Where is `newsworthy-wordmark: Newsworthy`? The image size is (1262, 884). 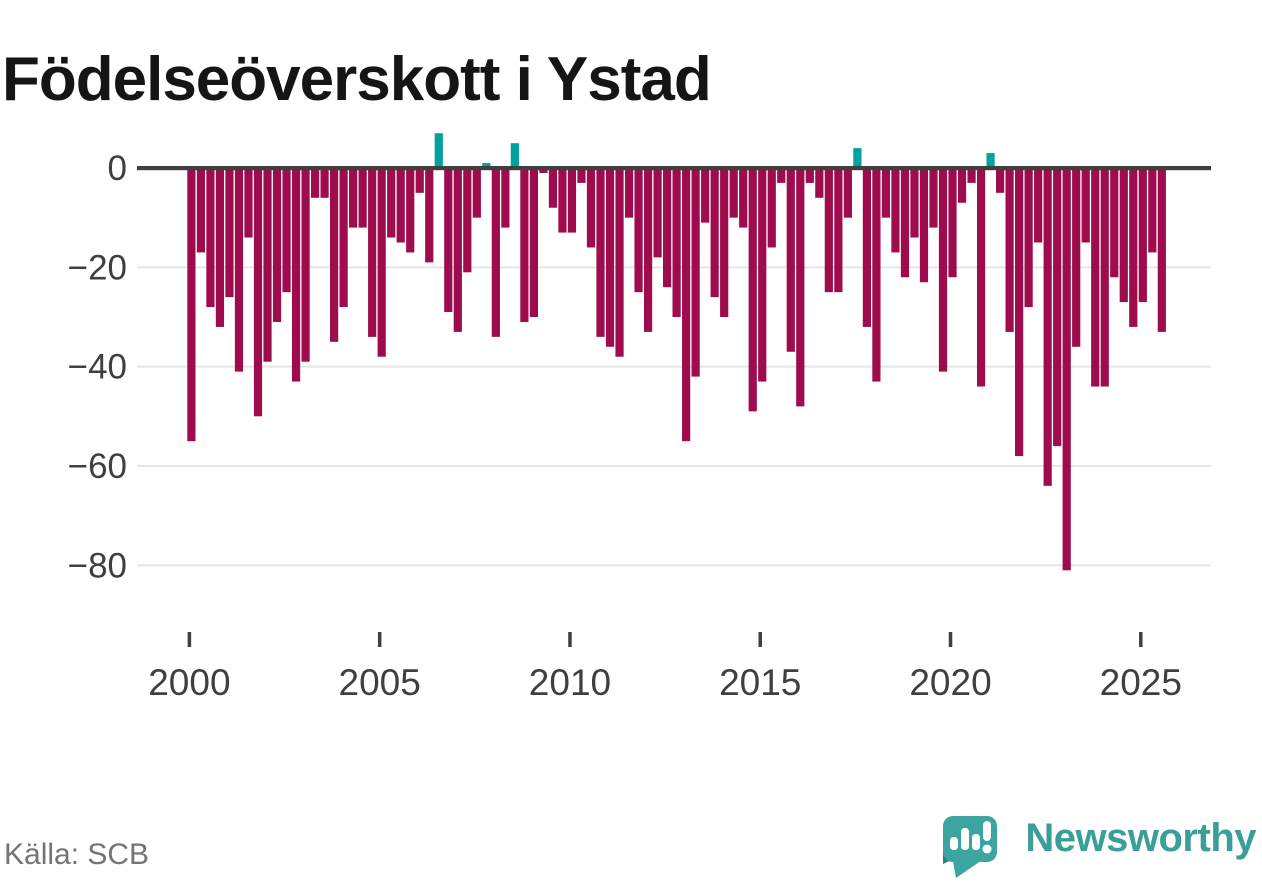
newsworthy-wordmark: Newsworthy is located at coordinates (1140, 838).